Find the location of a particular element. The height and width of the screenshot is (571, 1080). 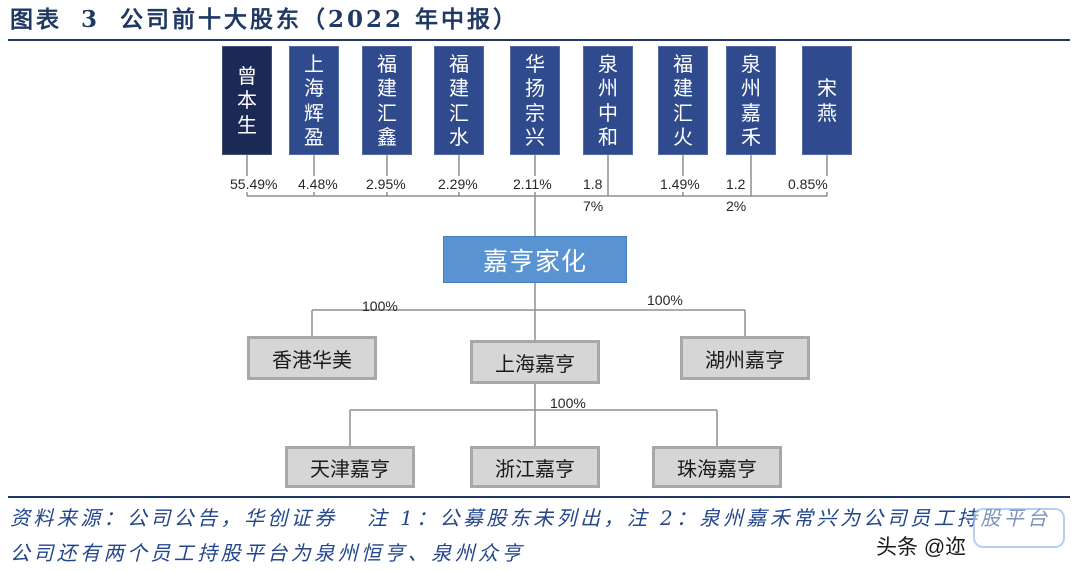

shareholder-box: 曾本生 is located at coordinates (247, 100).